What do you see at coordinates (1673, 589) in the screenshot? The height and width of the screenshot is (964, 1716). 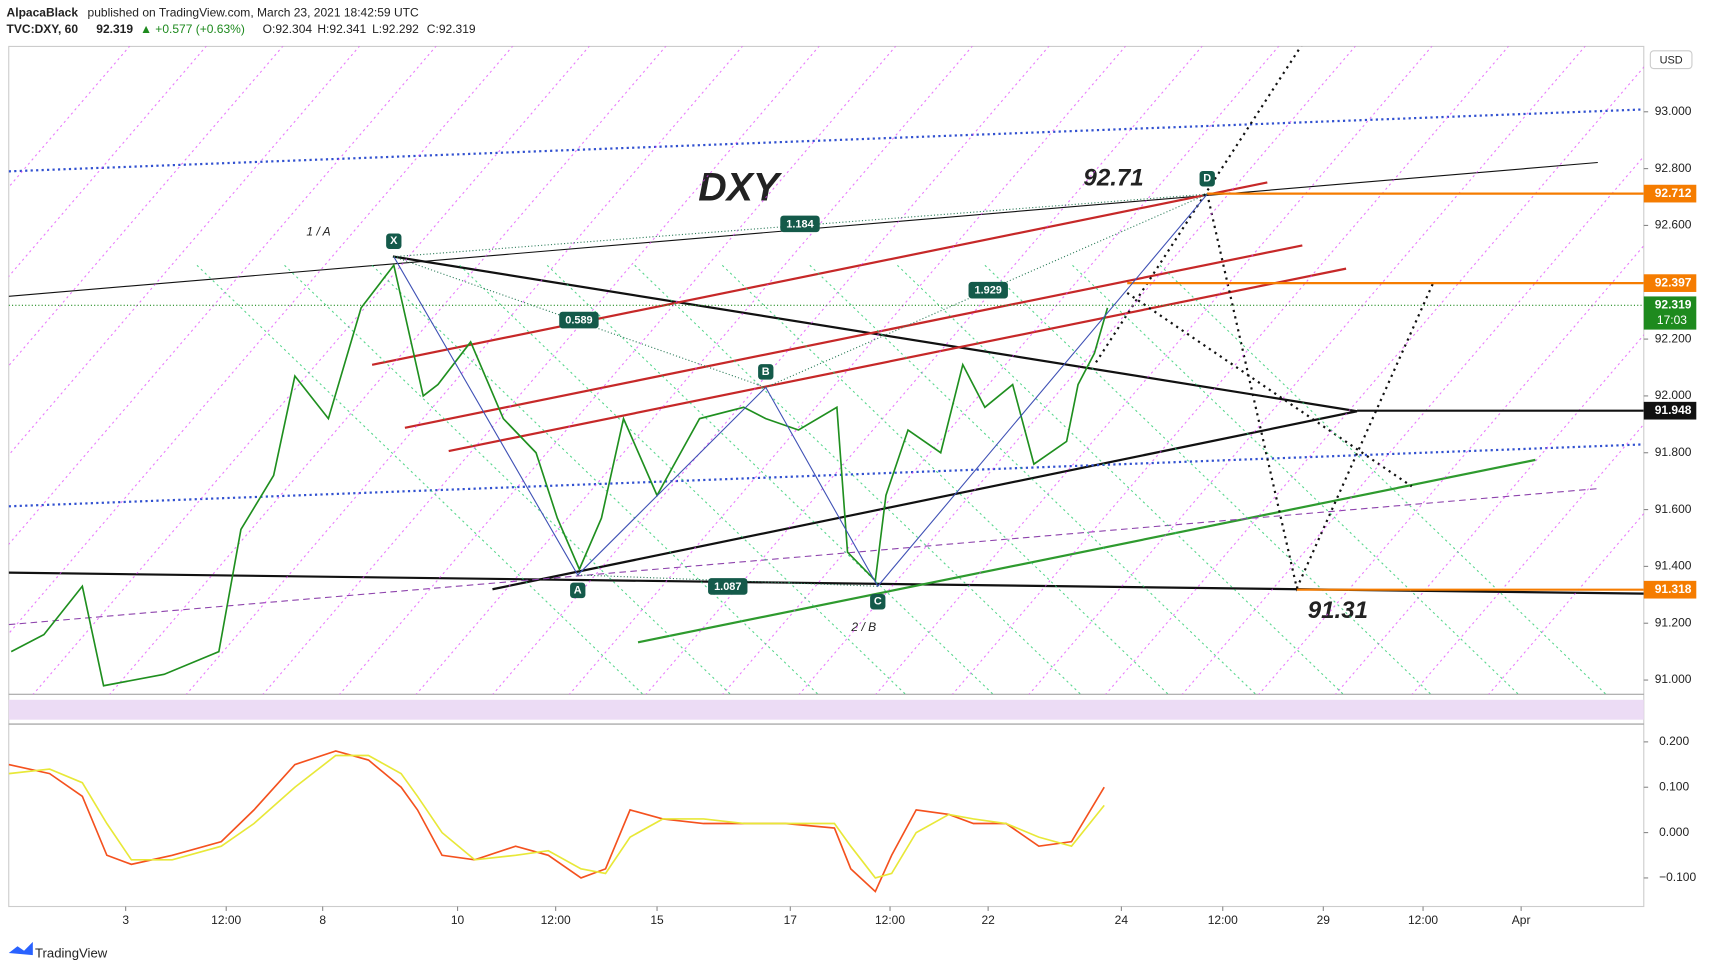 I see `price-label: 91.318` at bounding box center [1673, 589].